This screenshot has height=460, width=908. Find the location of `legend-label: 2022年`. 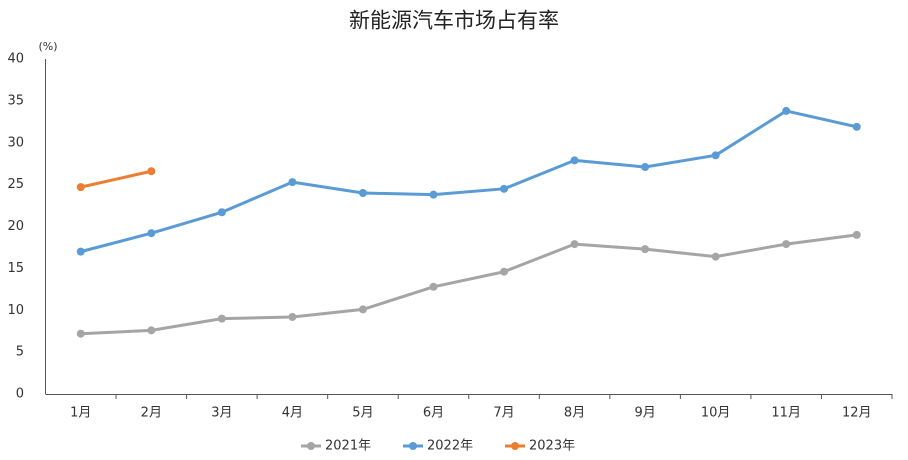

legend-label: 2022年 is located at coordinates (450, 446).